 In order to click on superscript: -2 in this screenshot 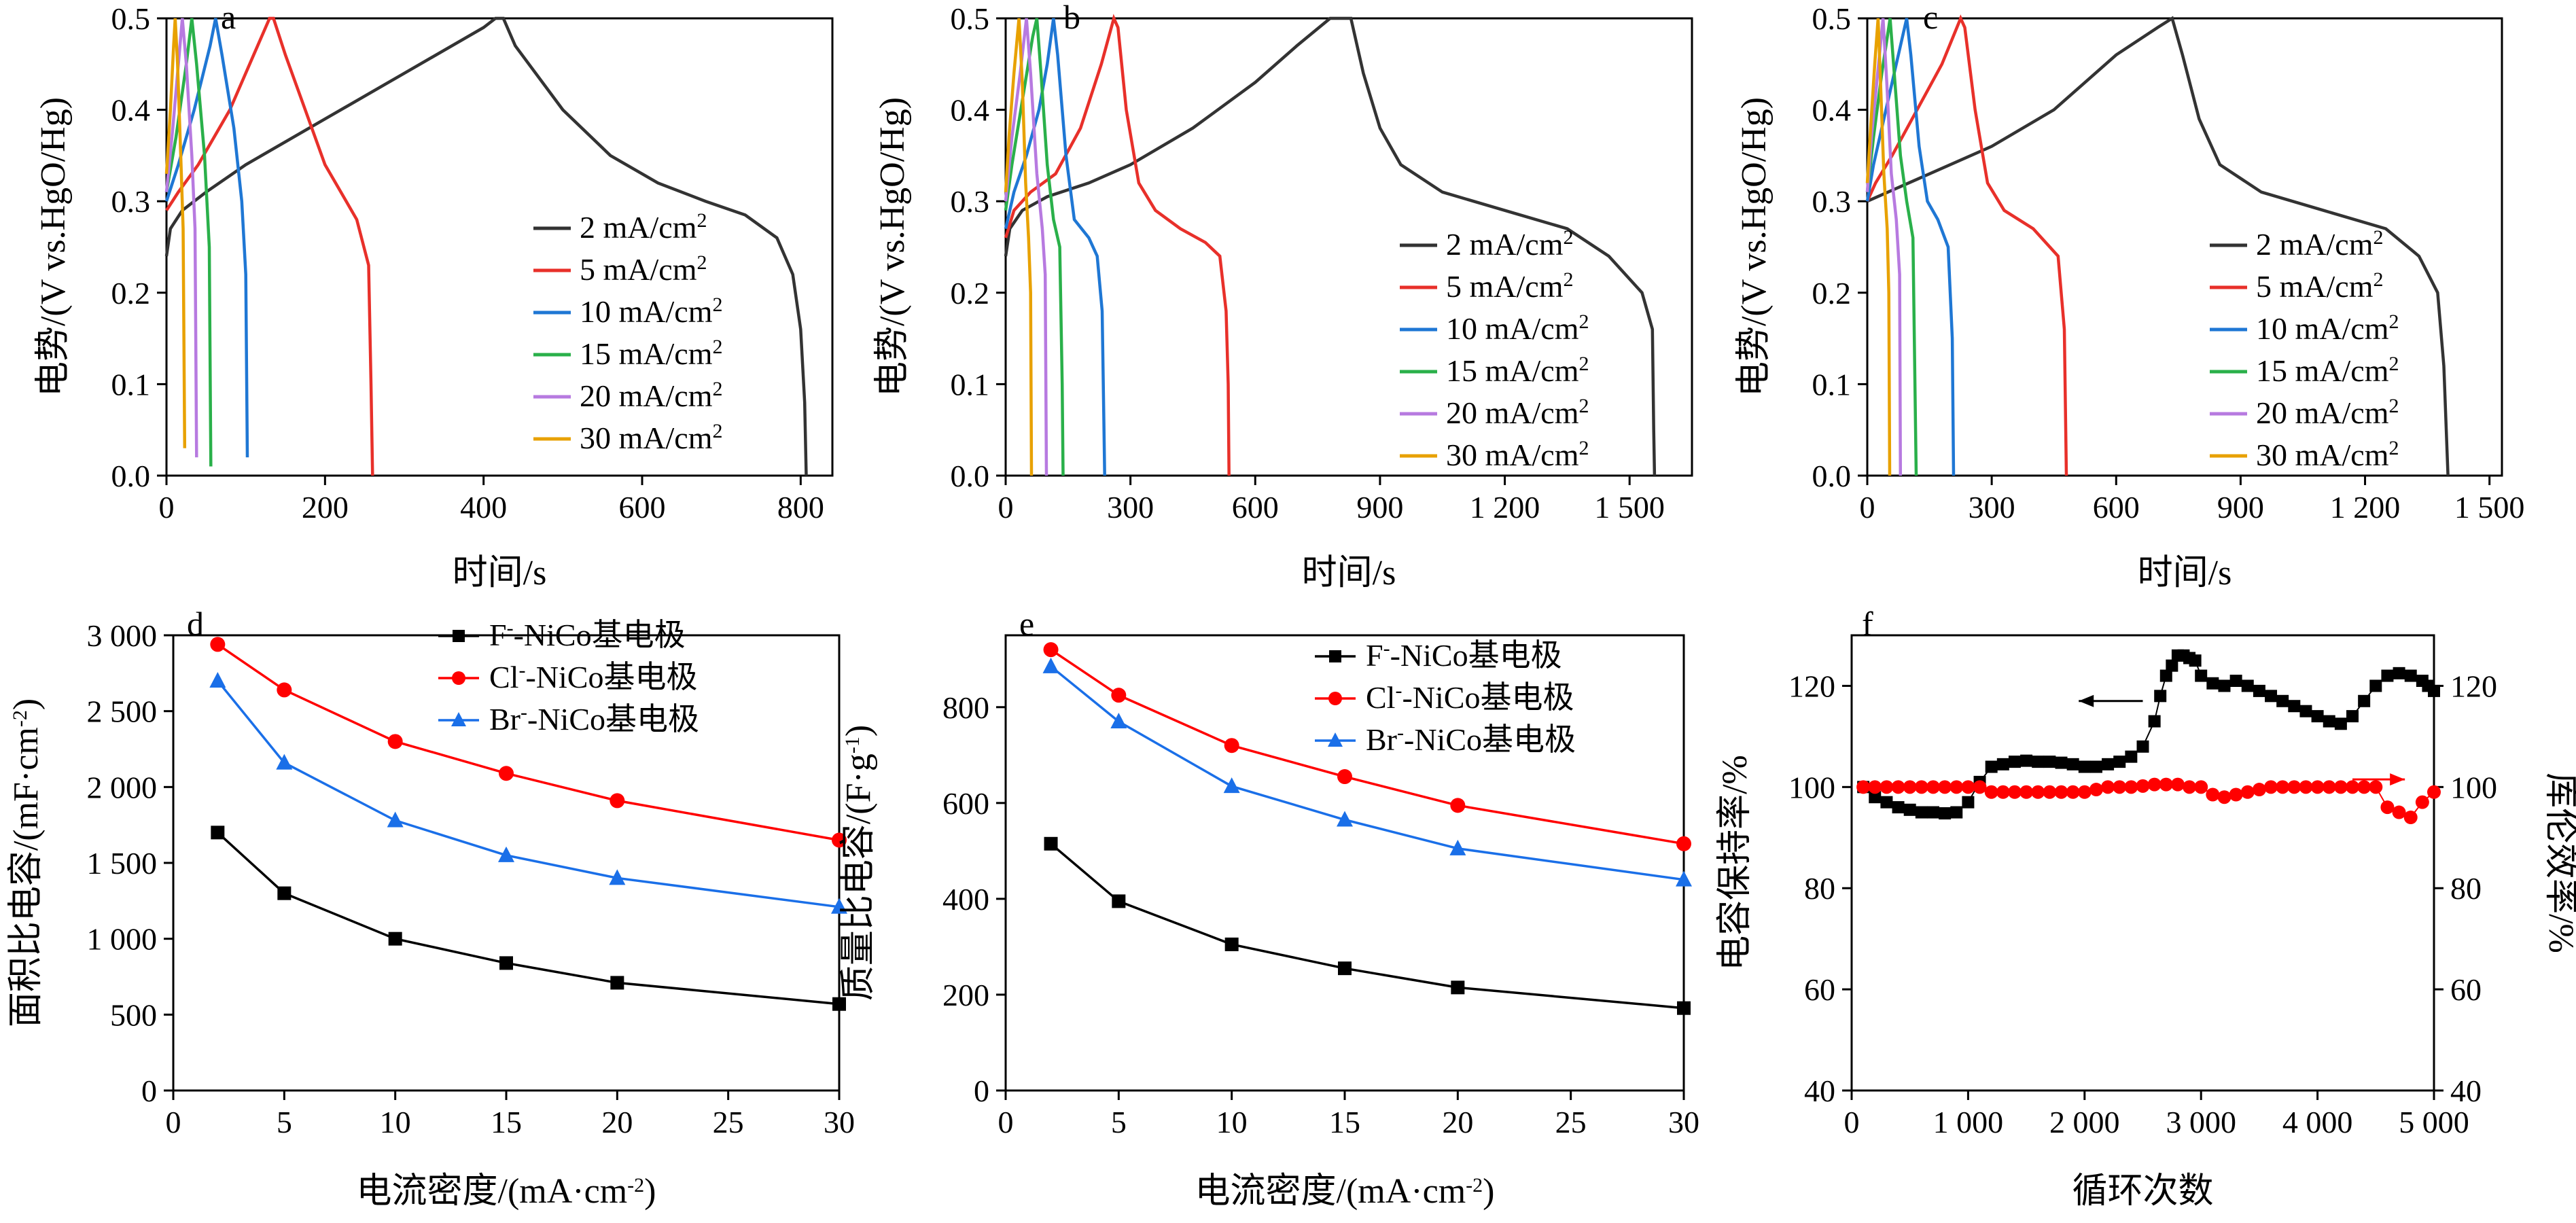, I will do `click(635, 1185)`.